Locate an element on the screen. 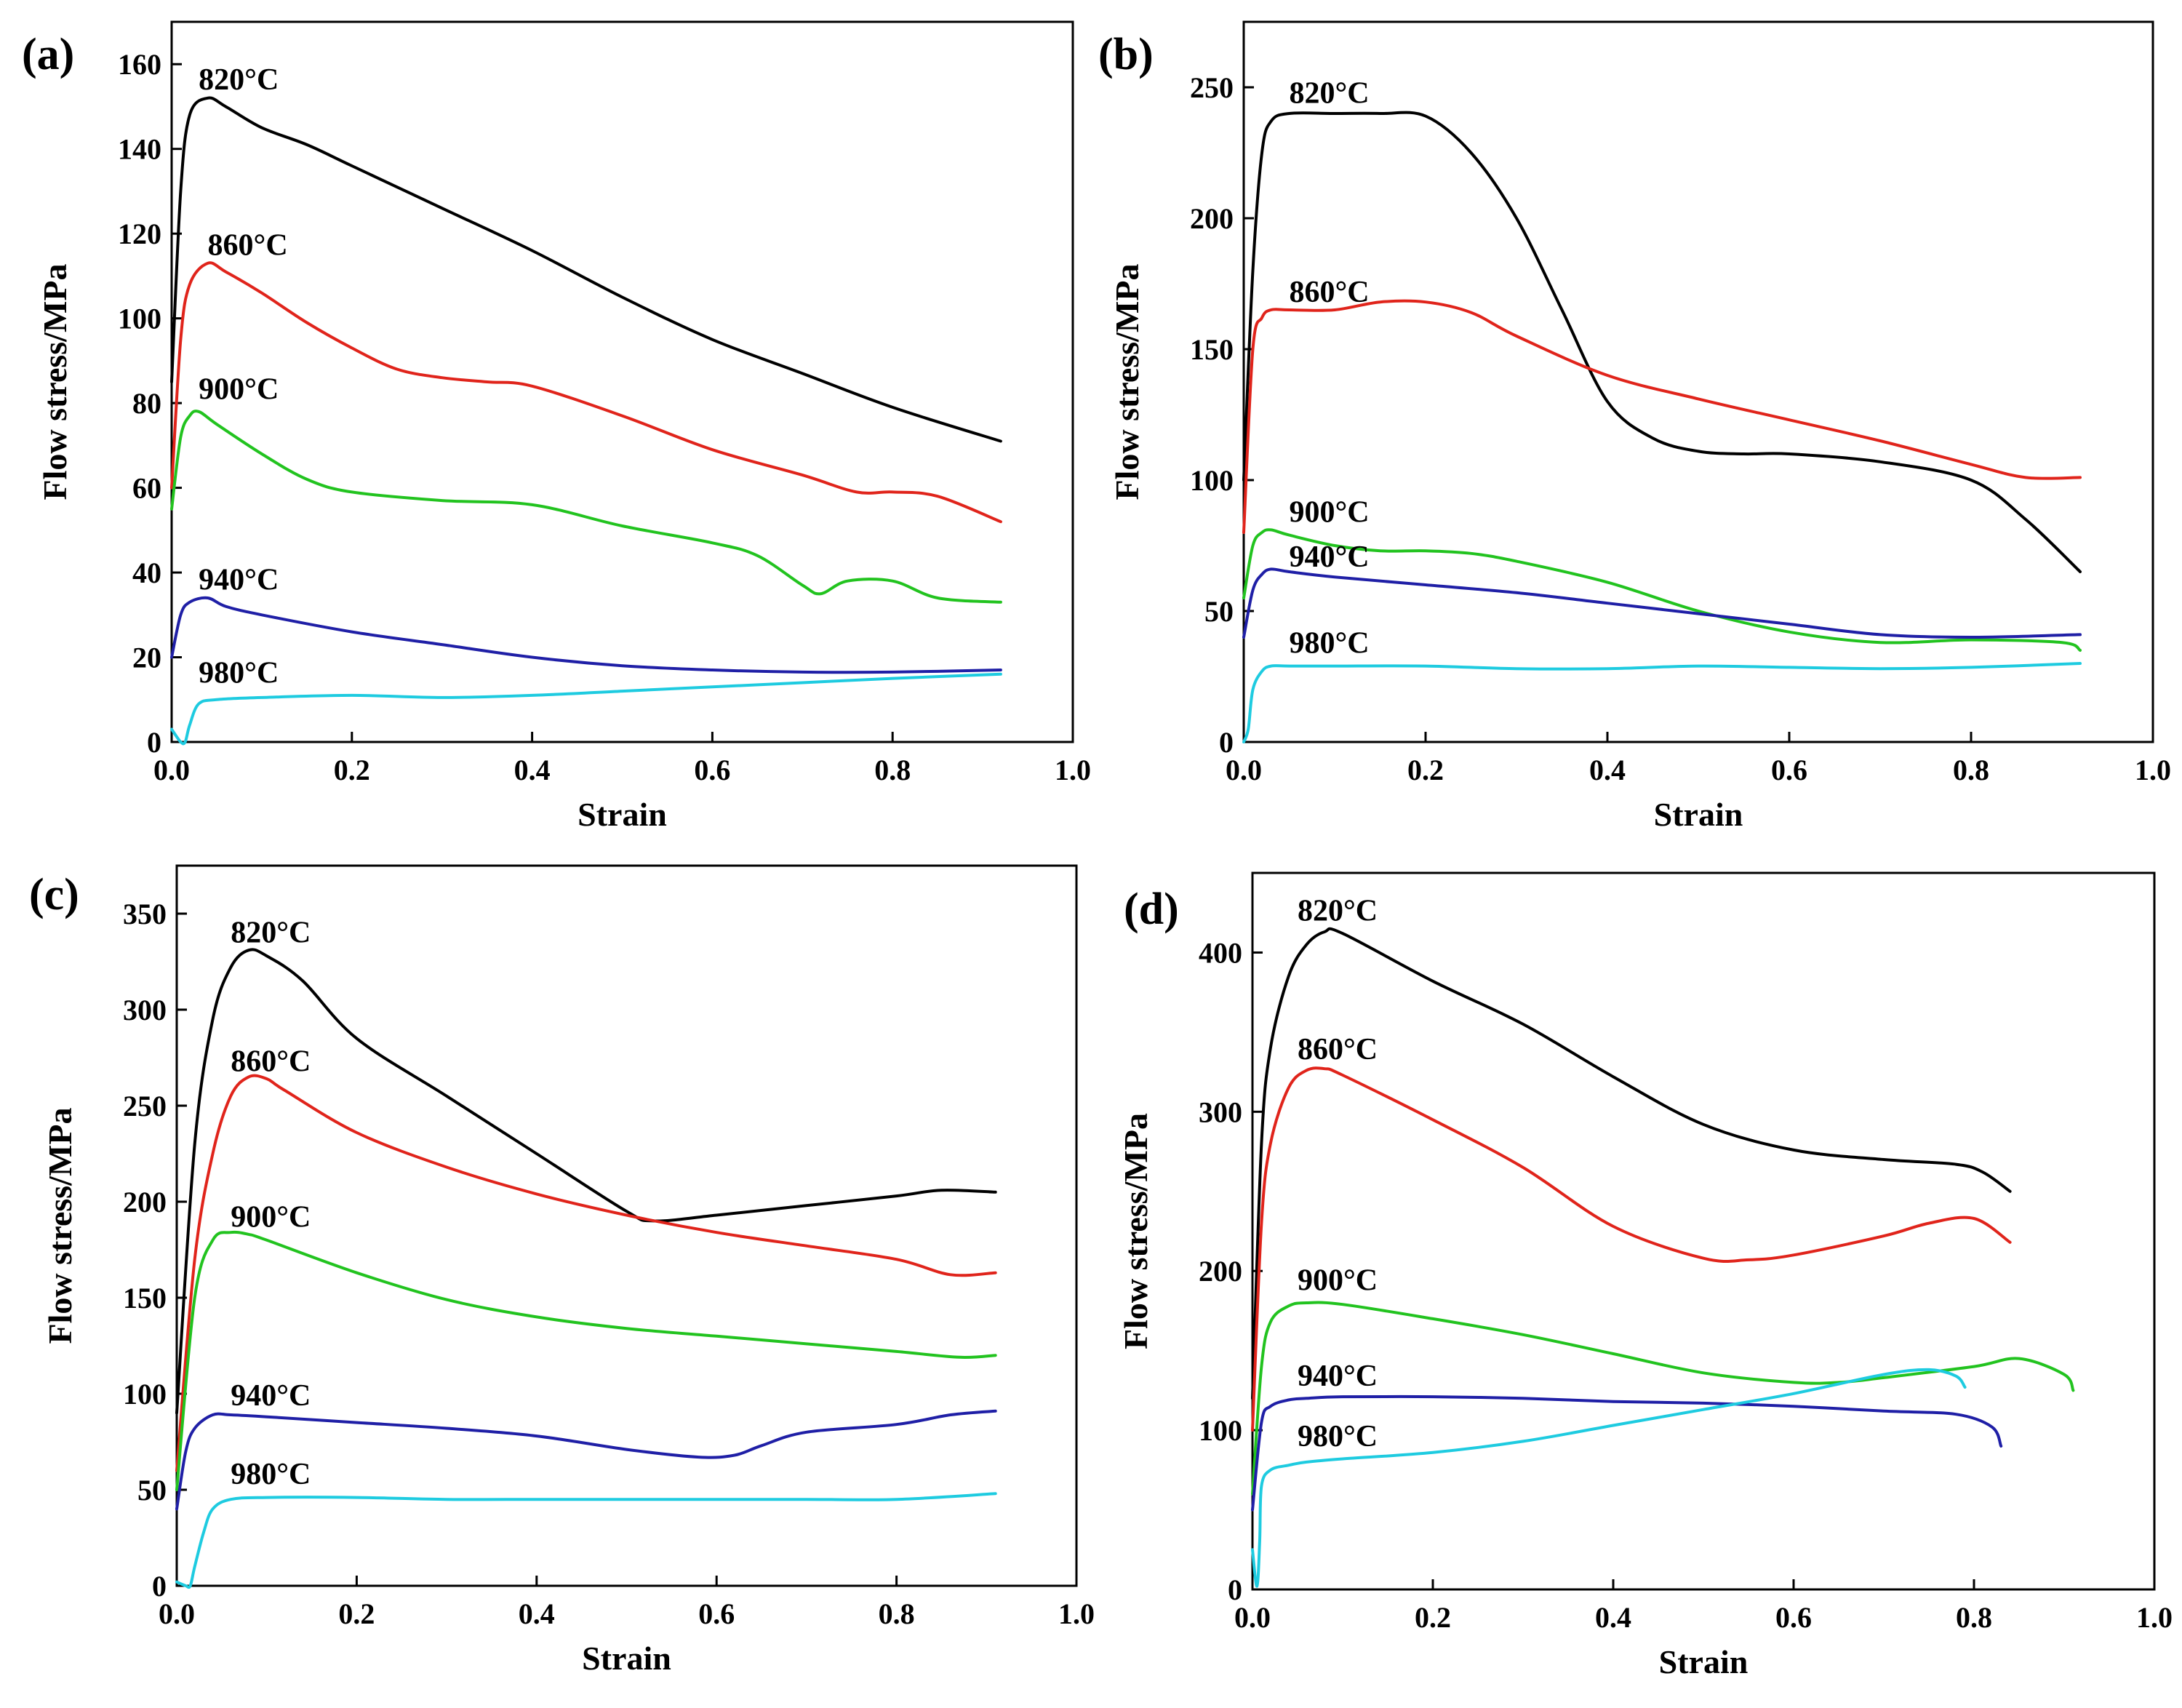 The height and width of the screenshot is (1708, 2182). y-tick-label-c-0: 0 is located at coordinates (159, 1586).